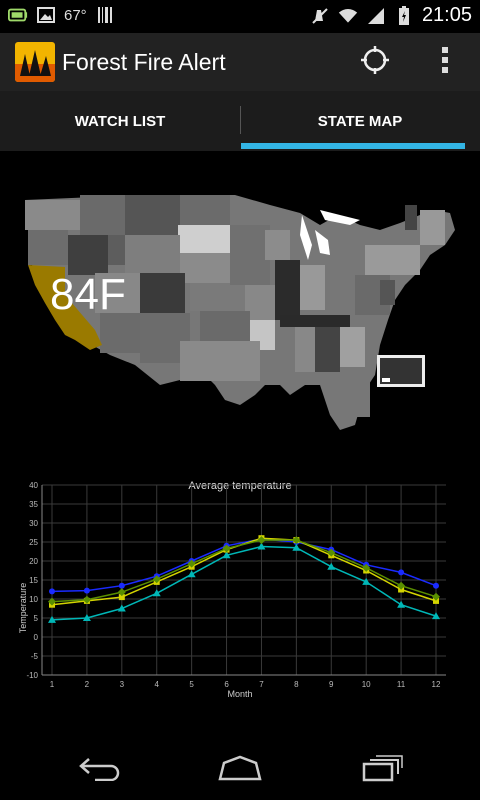  I want to click on chart-xlabel: Month, so click(239, 694).